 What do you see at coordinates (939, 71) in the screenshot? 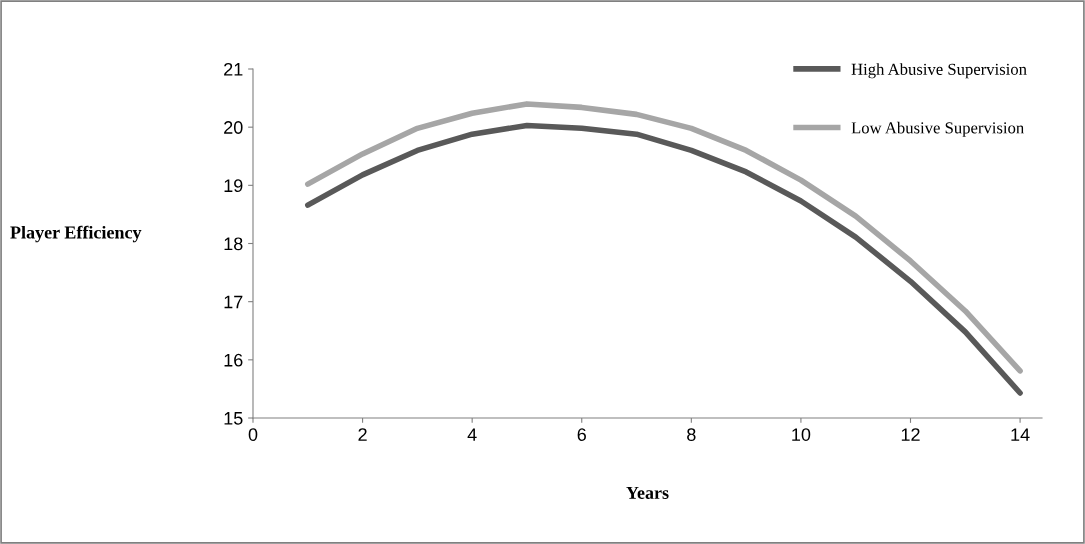
I see `legend-label: High Abusive Supervision` at bounding box center [939, 71].